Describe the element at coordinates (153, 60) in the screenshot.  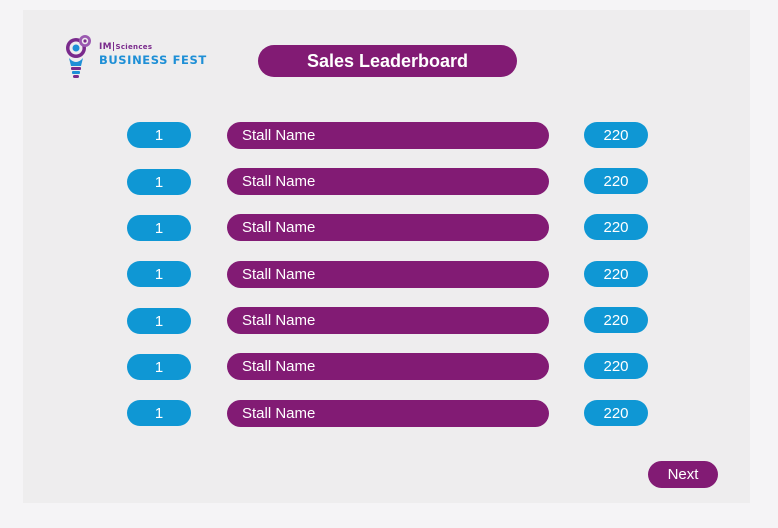
I see `logo-main-text: BUSINESS FEST` at that location.